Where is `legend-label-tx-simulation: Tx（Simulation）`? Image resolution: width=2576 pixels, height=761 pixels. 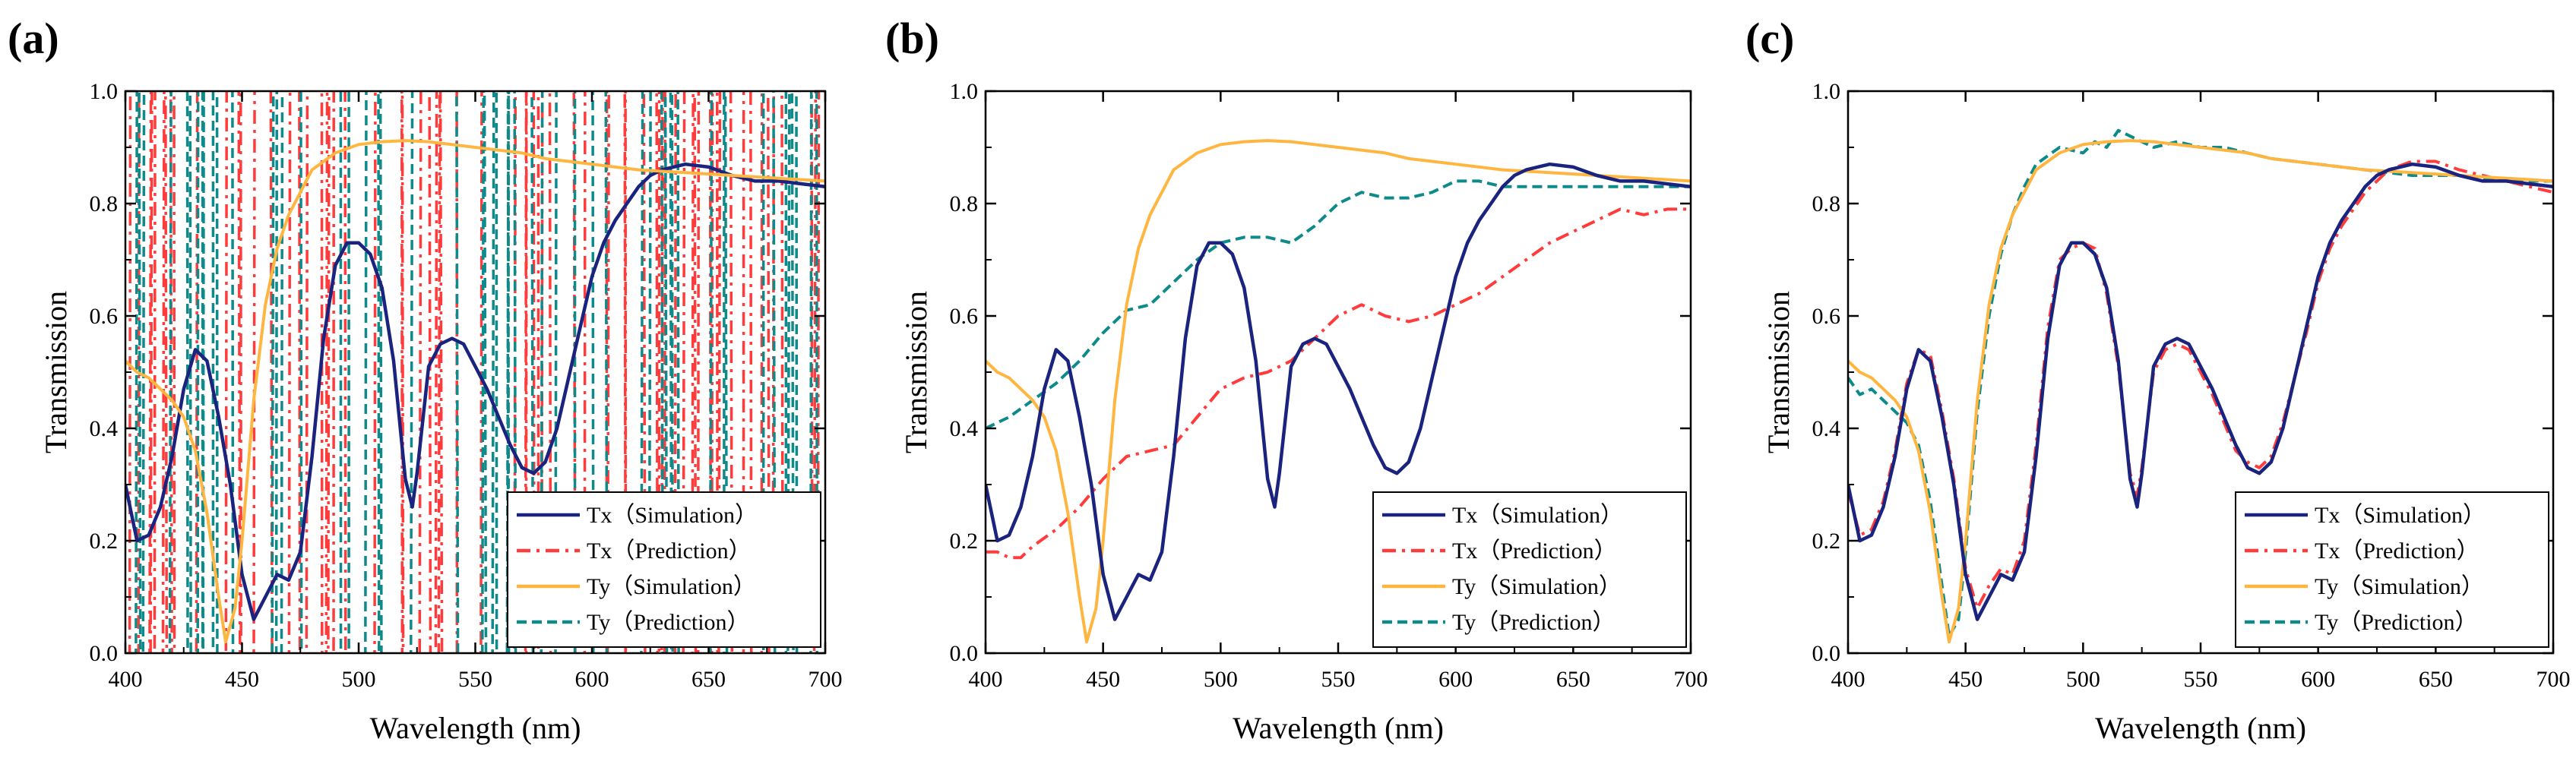 legend-label-tx-simulation: Tx（Simulation） is located at coordinates (1537, 515).